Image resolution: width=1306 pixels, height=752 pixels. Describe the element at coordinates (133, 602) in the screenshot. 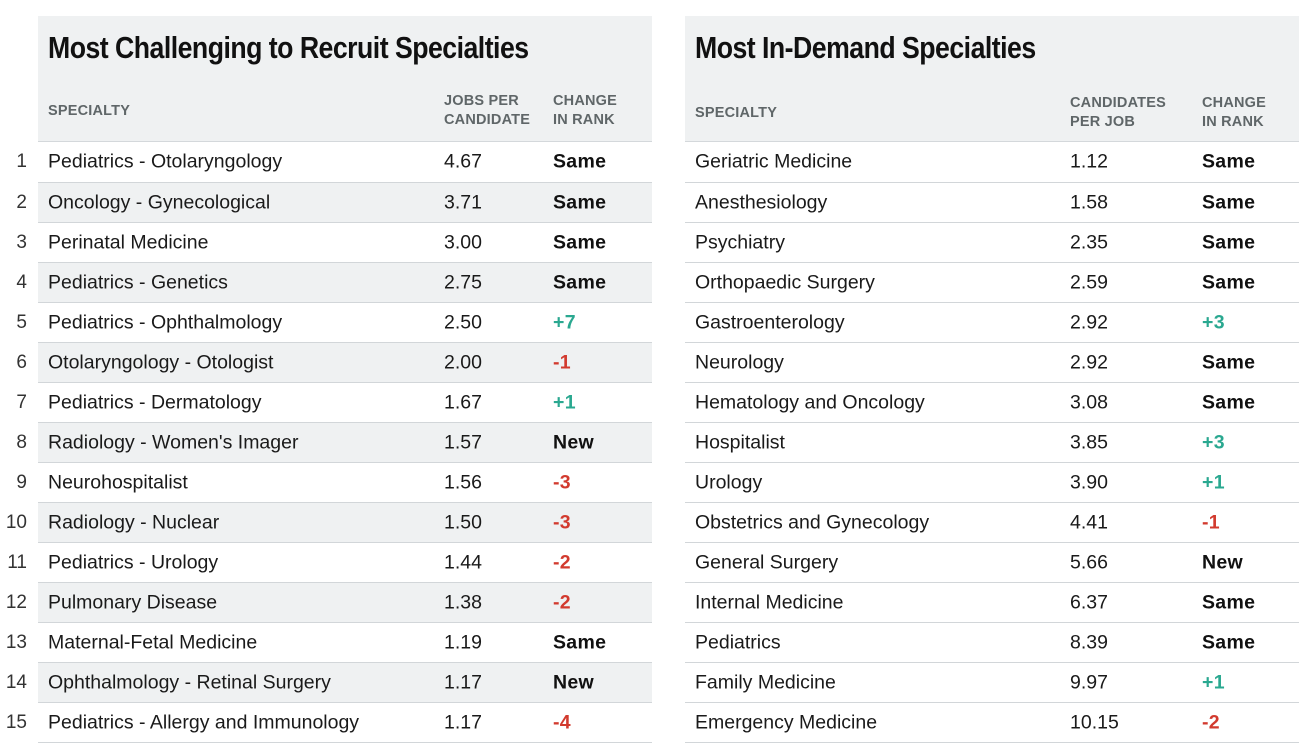

I see `specialty-name: Pulmonary Disease` at that location.